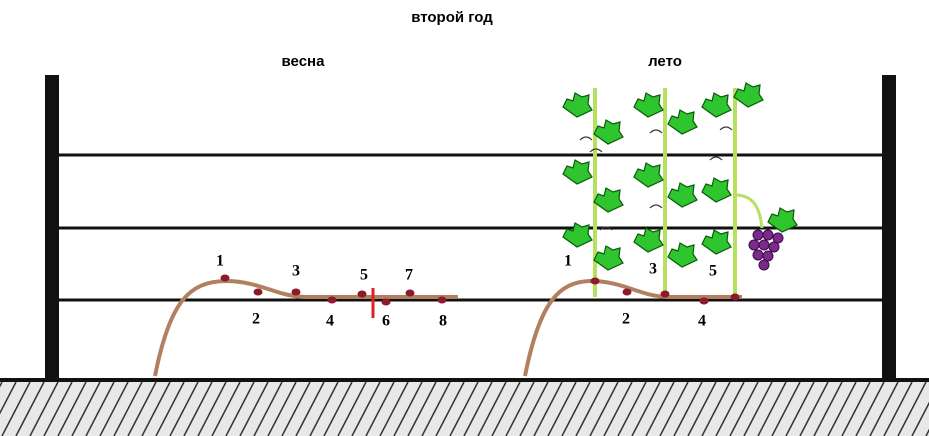  Describe the element at coordinates (749, 211) in the screenshot. I see `tendril-stem` at that location.